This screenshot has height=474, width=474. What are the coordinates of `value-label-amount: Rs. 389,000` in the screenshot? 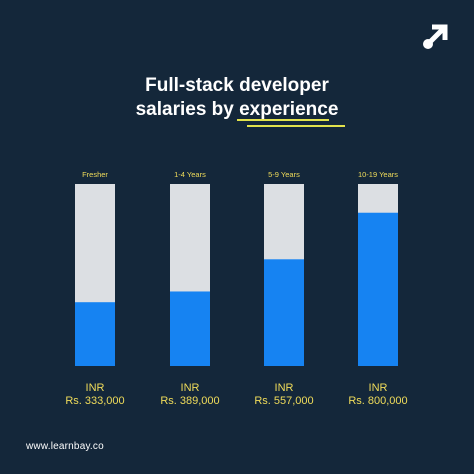 It's located at (189, 401).